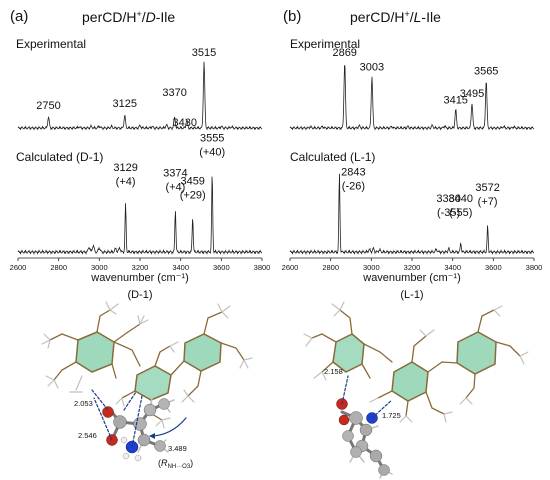 The height and width of the screenshot is (480, 550). What do you see at coordinates (460, 213) in the screenshot?
I see `panel-b-calc-peak-shift-2: (-55)` at bounding box center [460, 213].